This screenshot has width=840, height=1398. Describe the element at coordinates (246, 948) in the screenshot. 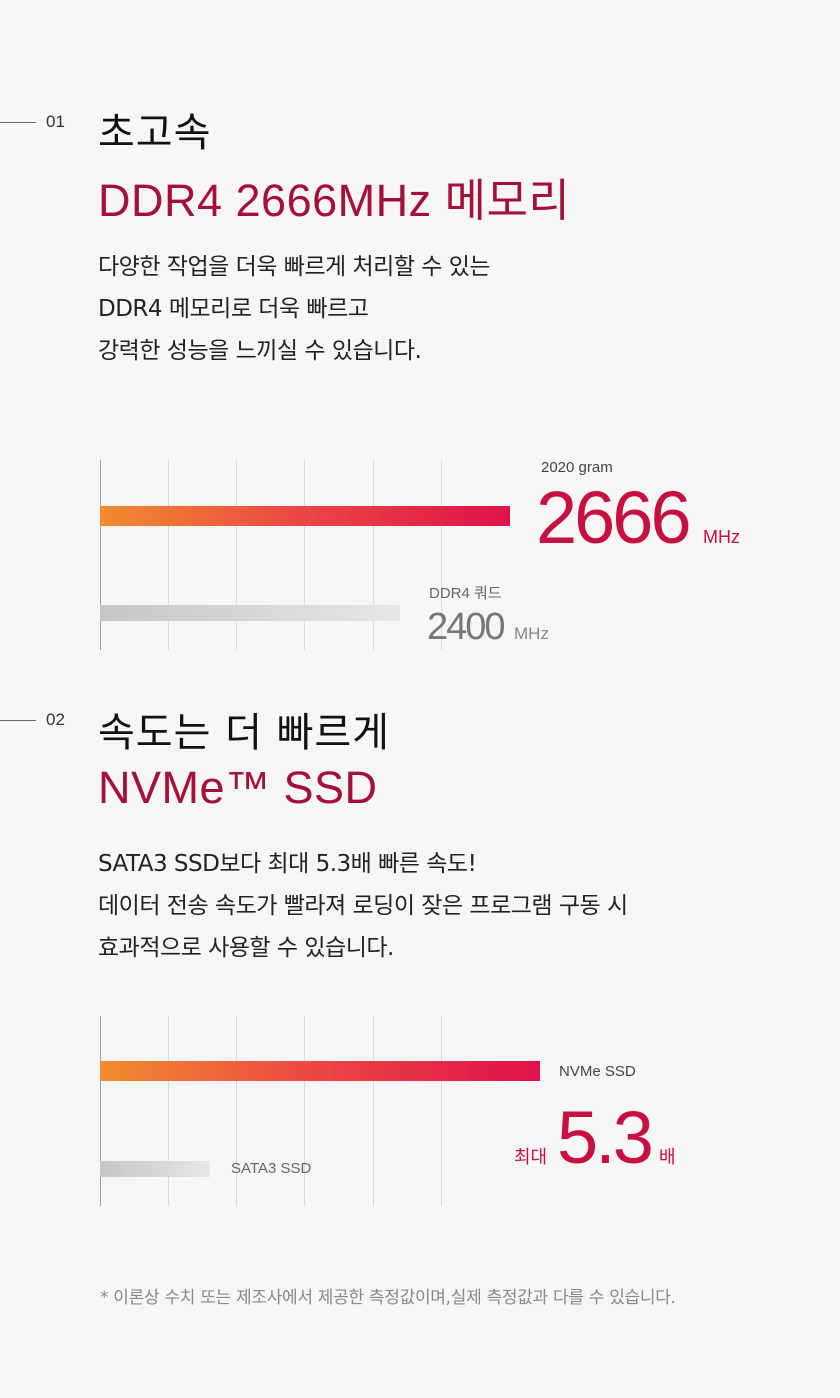

I see `section-2-desc-line-3: 효과적으로 사용할 수 있습니다.` at that location.